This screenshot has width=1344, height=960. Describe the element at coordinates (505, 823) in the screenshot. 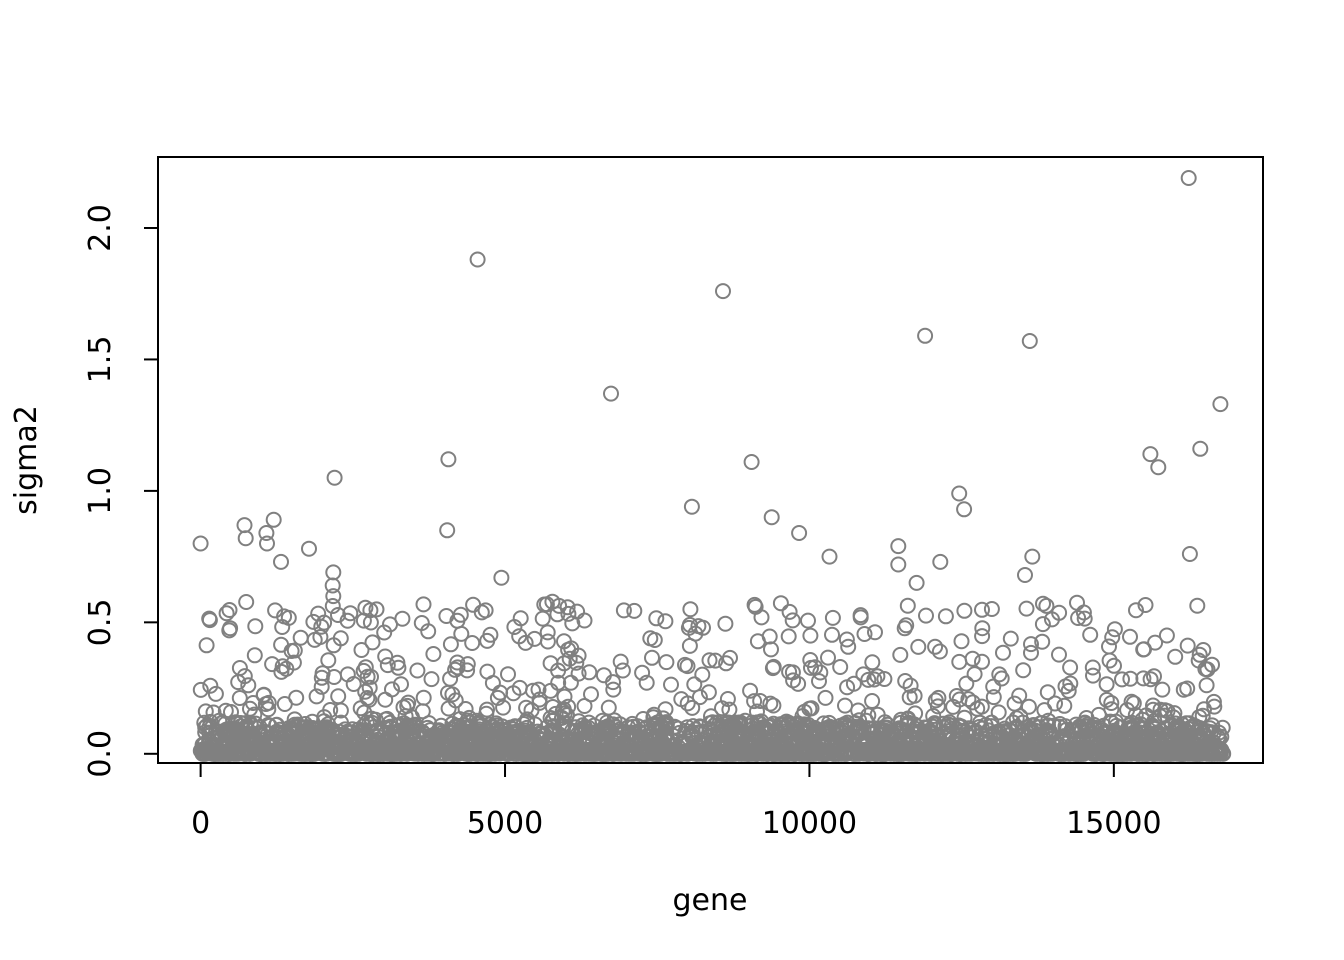

I see `x-tick-label: 5000` at that location.